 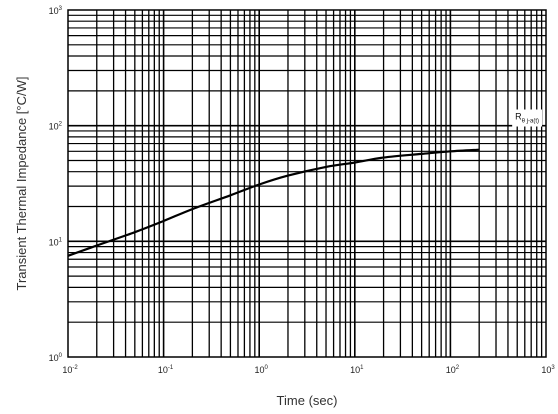 What do you see at coordinates (56, 184) in the screenshot?
I see `y-tick-labels: 100 101 102 103` at bounding box center [56, 184].